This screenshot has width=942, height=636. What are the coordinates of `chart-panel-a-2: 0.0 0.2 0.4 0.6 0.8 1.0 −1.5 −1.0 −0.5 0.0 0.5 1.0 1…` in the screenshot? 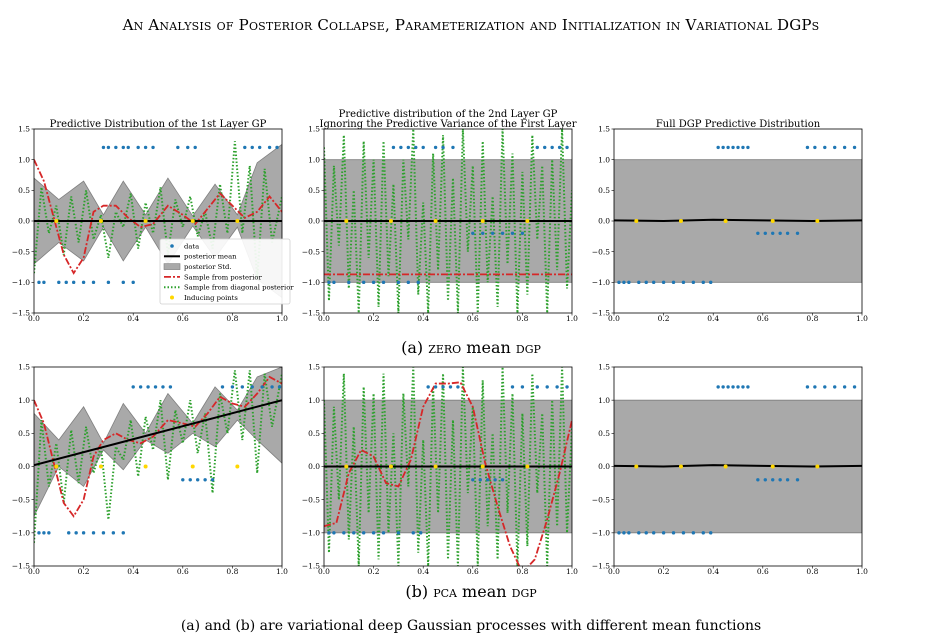 It's located at (440, 216).